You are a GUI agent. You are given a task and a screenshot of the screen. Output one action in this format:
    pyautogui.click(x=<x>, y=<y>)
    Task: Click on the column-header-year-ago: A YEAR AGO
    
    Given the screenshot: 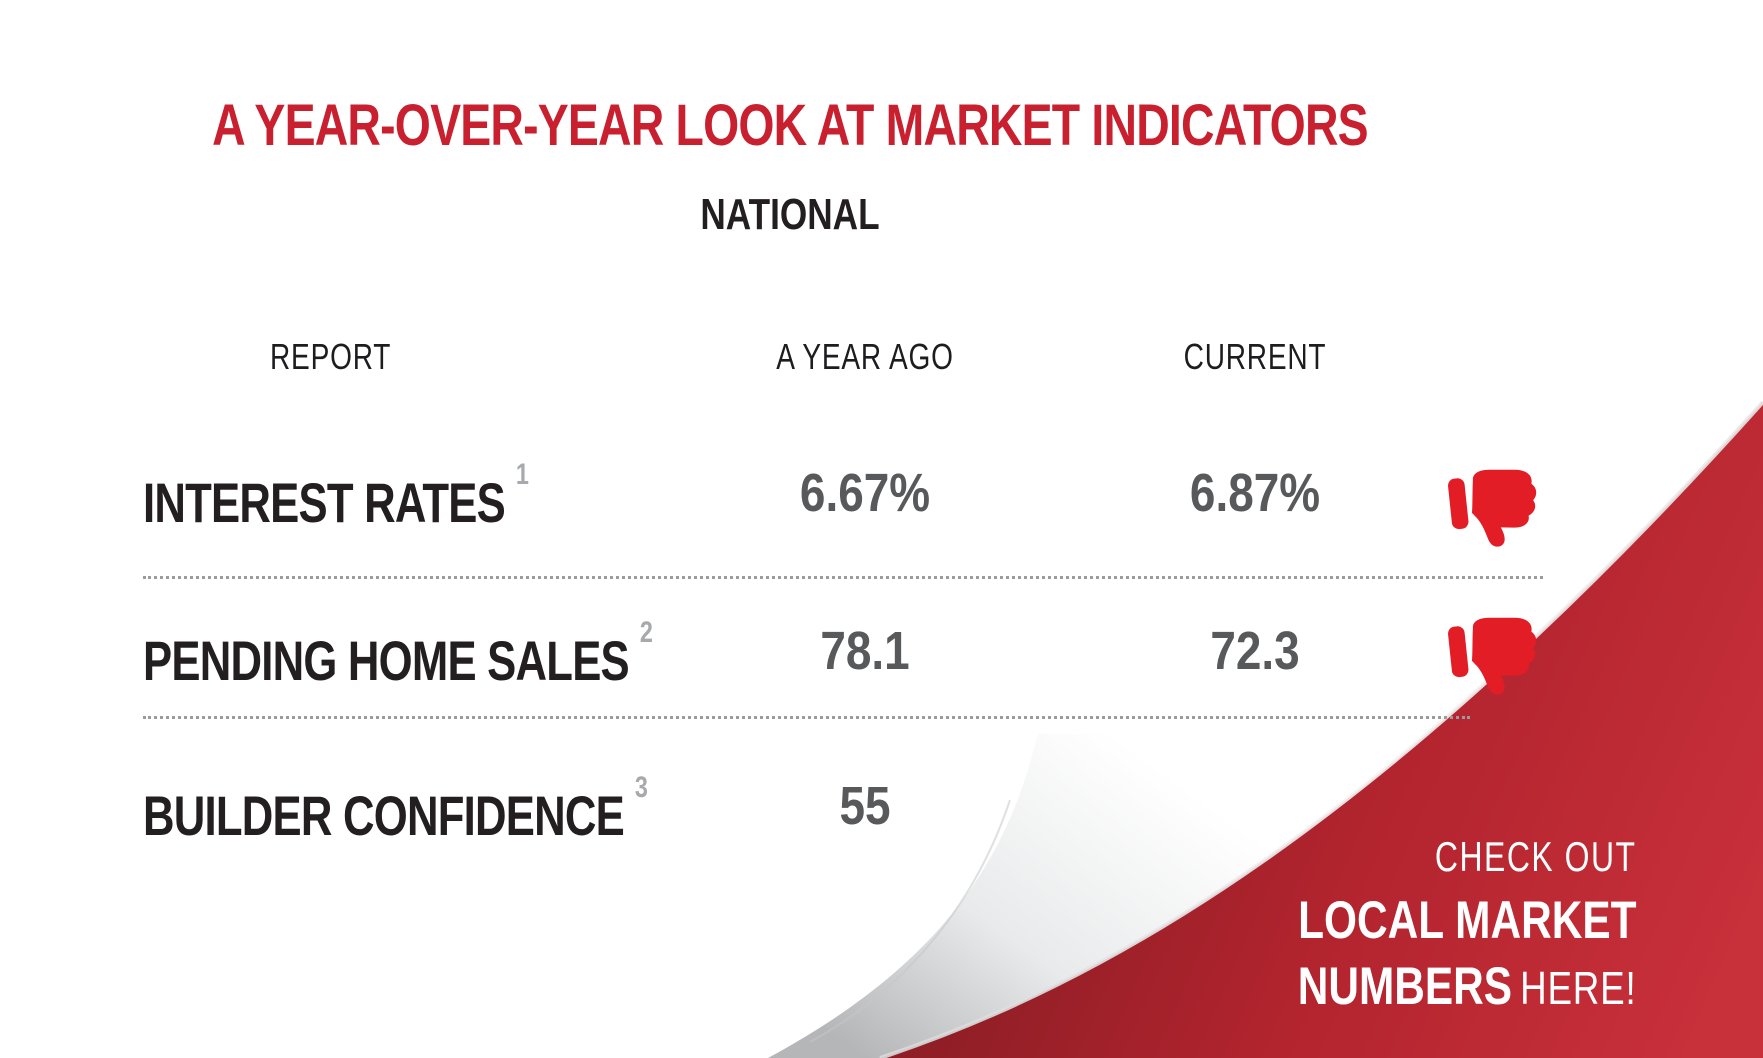 What is the action you would take?
    pyautogui.click(x=865, y=356)
    